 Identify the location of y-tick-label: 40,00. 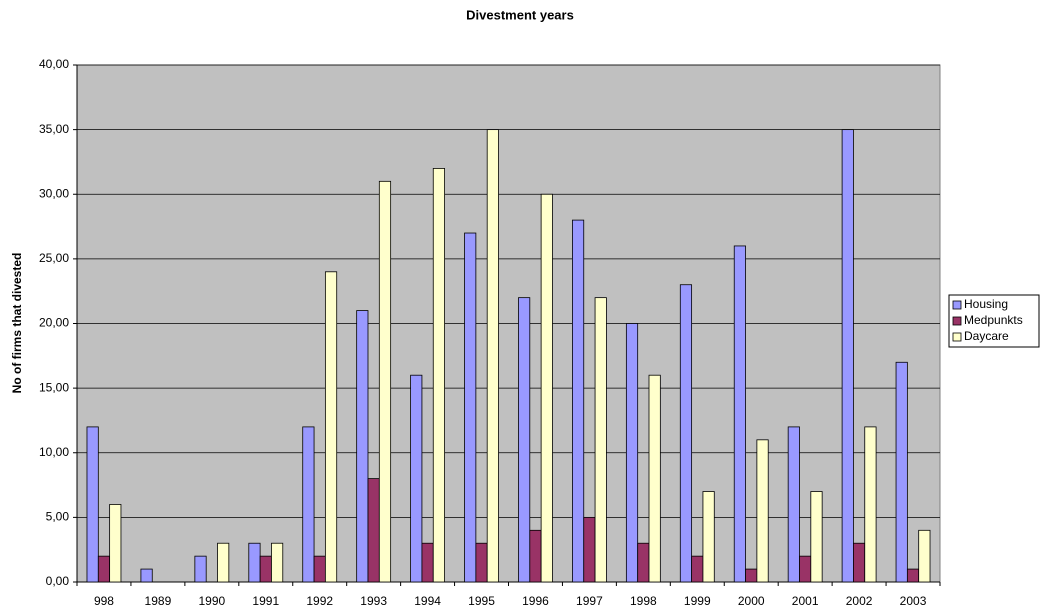
(54, 64).